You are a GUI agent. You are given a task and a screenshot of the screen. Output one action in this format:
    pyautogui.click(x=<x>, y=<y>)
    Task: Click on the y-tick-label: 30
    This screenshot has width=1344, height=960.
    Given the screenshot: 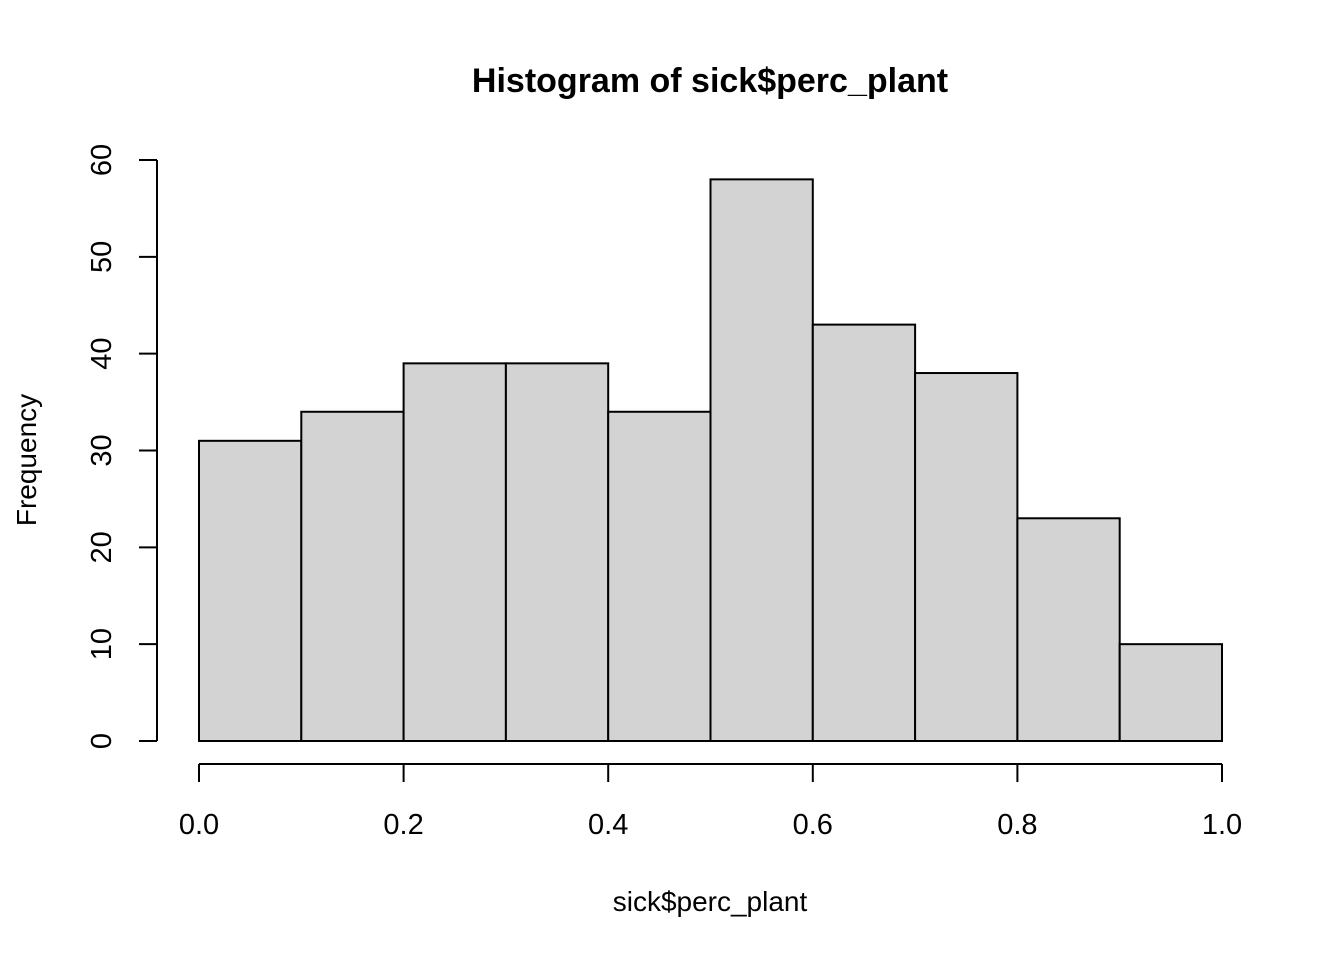 What is the action you would take?
    pyautogui.click(x=102, y=450)
    